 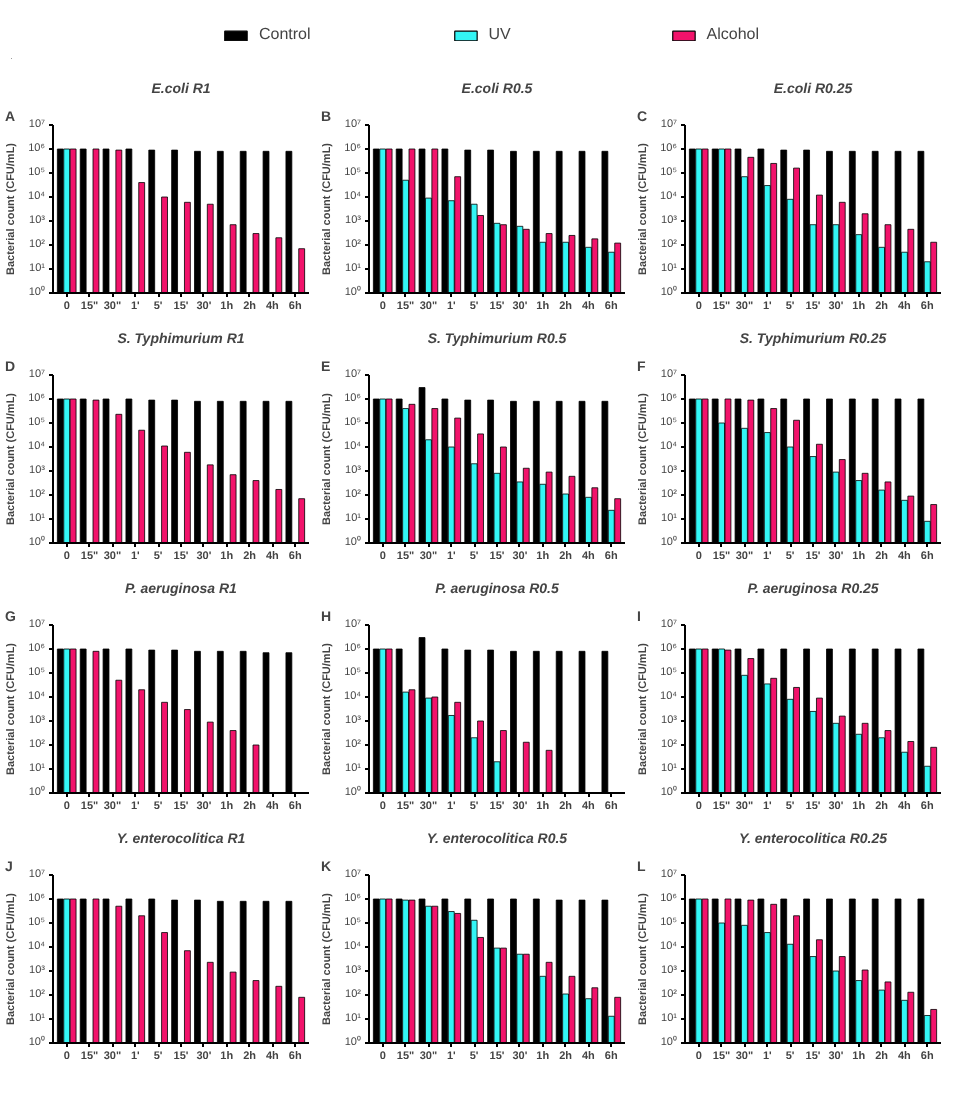 I want to click on legend-label: Control, so click(x=284, y=34).